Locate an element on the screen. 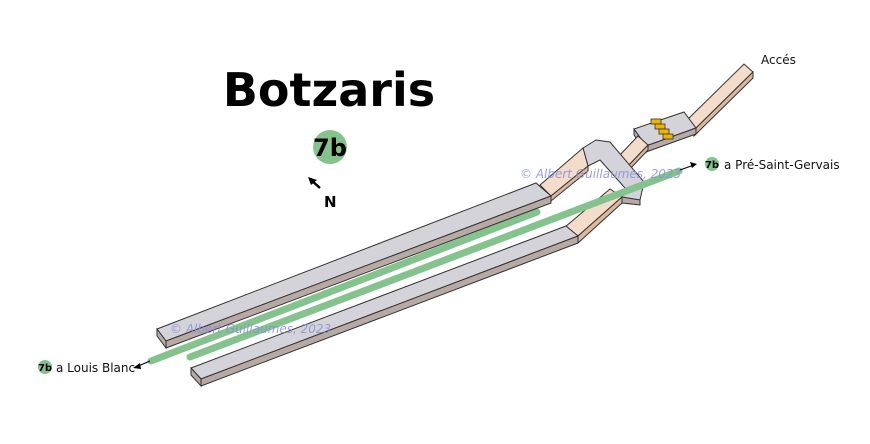 The height and width of the screenshot is (444, 870). line-badge-label: 7b is located at coordinates (330, 148).